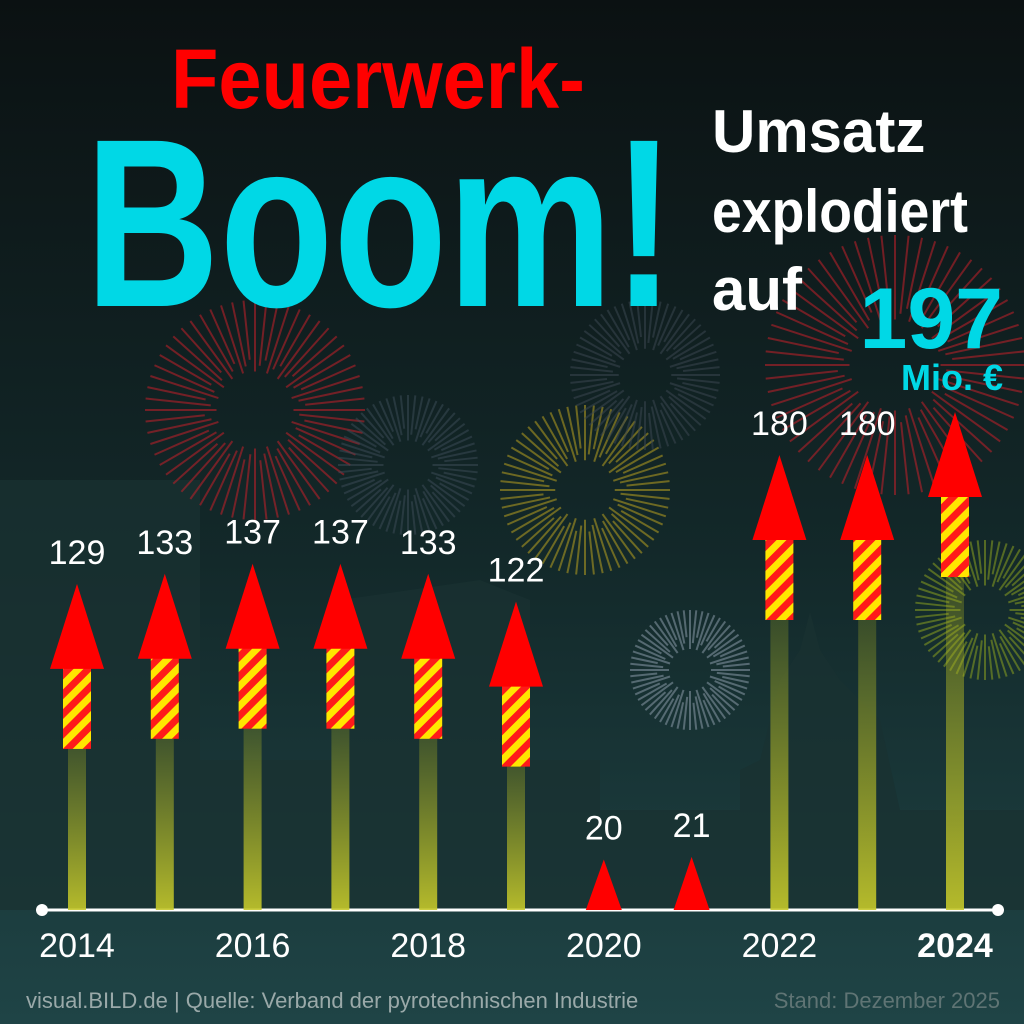 Image resolution: width=1024 pixels, height=1024 pixels. What do you see at coordinates (604, 828) in the screenshot?
I see `value-label: 20` at bounding box center [604, 828].